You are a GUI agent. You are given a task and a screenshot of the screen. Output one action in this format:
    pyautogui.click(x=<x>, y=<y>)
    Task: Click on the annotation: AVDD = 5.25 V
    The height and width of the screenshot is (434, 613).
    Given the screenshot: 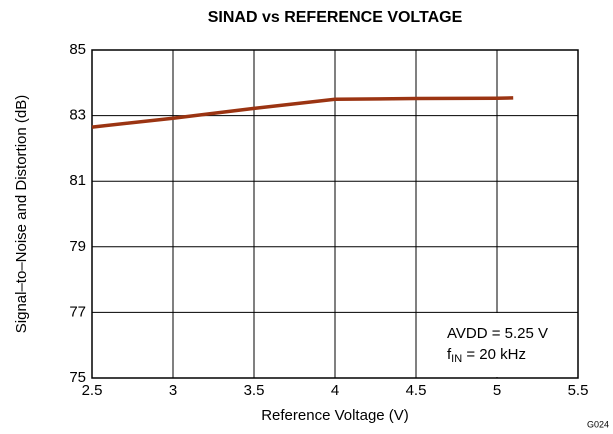 What is the action you would take?
    pyautogui.click(x=497, y=333)
    